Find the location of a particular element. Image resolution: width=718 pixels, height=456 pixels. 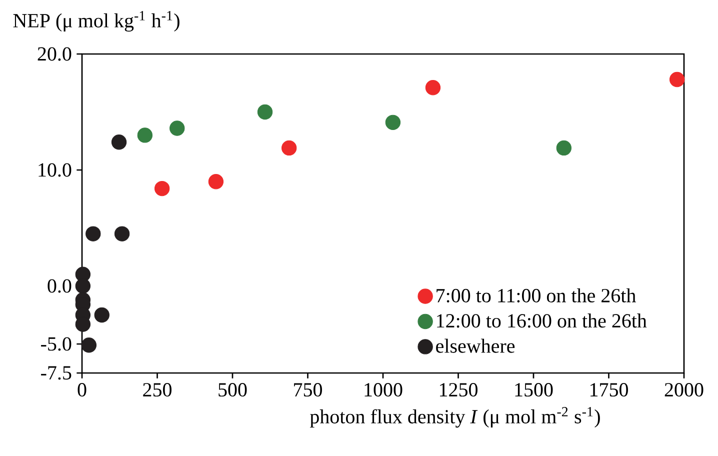

y-tick-label: -5.0 is located at coordinates (56, 344).